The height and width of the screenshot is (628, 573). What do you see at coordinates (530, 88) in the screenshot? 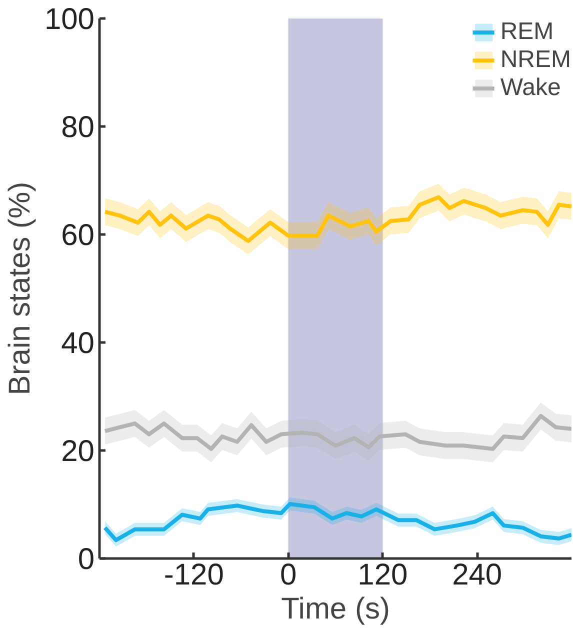
I see `legend-label: Wake` at bounding box center [530, 88].